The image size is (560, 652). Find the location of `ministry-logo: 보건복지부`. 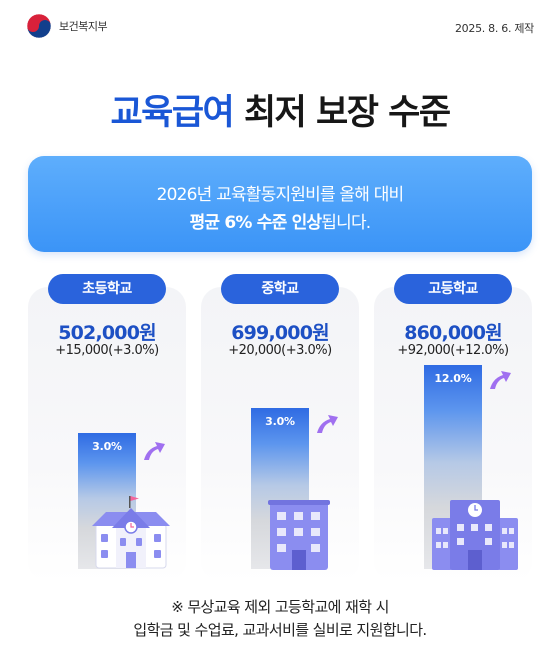

ministry-logo: 보건복지부 is located at coordinates (67, 26).